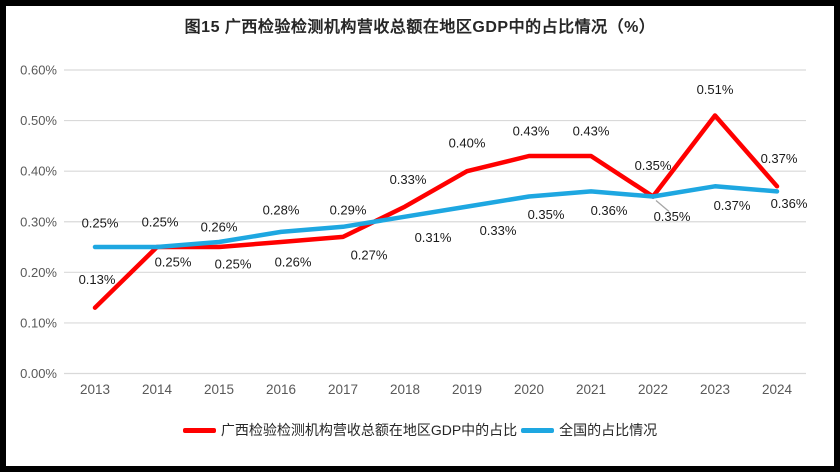  What do you see at coordinates (715, 389) in the screenshot?
I see `x-tick-label: 2023` at bounding box center [715, 389].